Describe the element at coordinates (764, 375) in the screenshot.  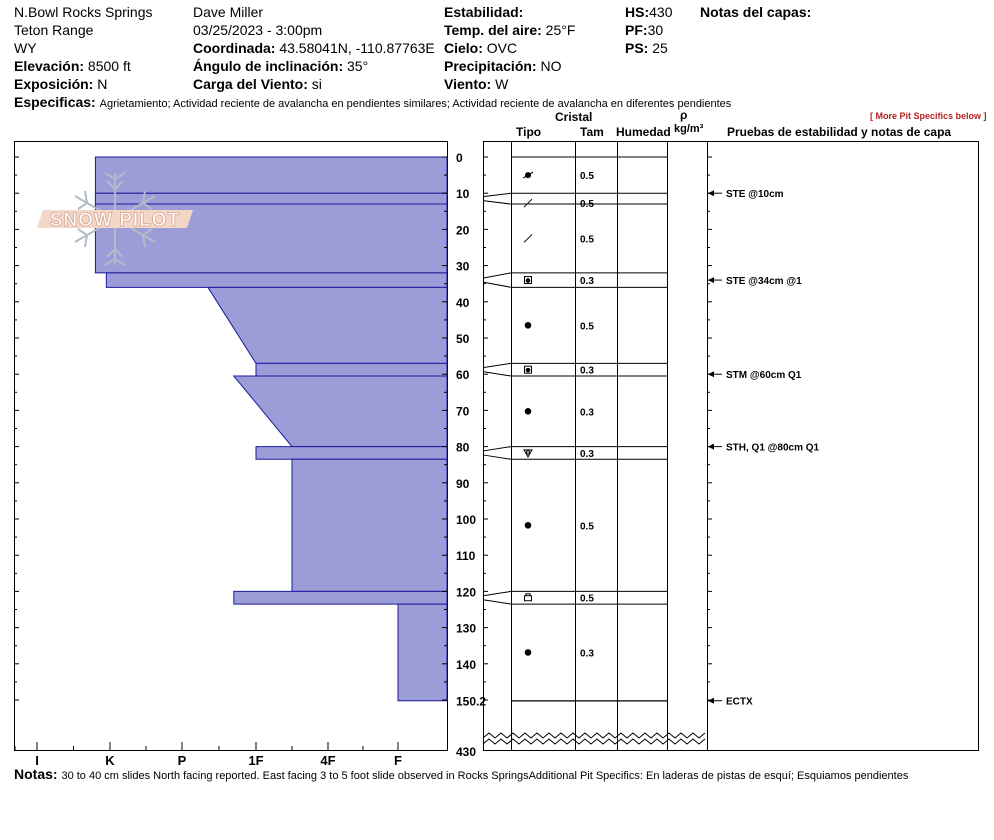
I see `test-label: STM @60cm Q1` at that location.